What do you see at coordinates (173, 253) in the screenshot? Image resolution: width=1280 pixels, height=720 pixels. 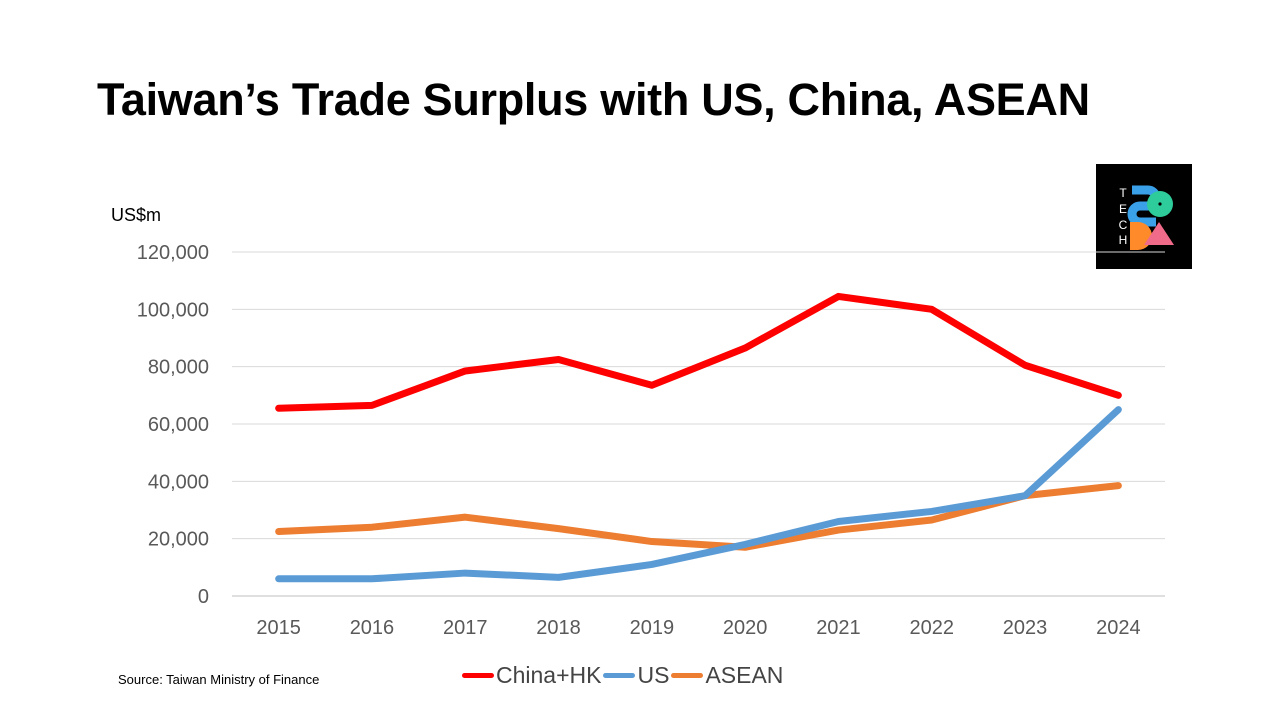 I see `y-tick-label: 120,000` at bounding box center [173, 253].